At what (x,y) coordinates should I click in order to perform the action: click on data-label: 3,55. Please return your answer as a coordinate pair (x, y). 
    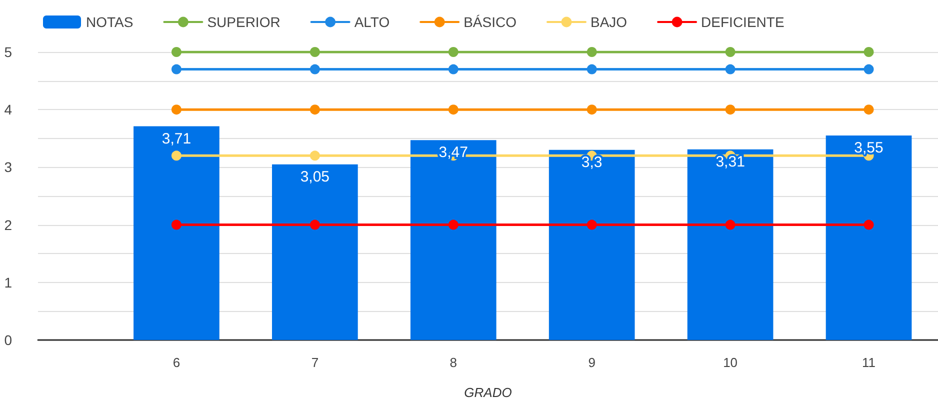
    Looking at the image, I should click on (869, 148).